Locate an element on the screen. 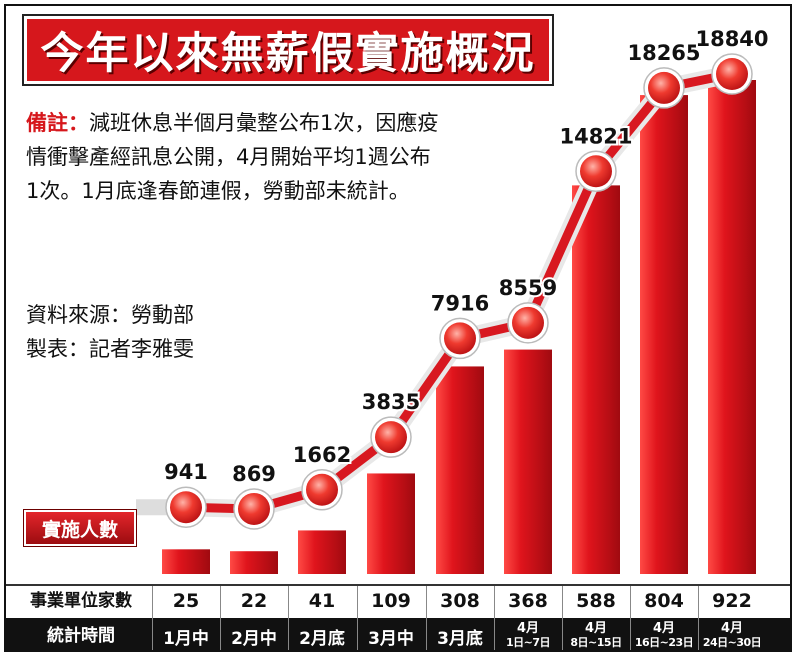 The image size is (800, 658). companies-row-header: 事業單位家數 is located at coordinates (81, 601).